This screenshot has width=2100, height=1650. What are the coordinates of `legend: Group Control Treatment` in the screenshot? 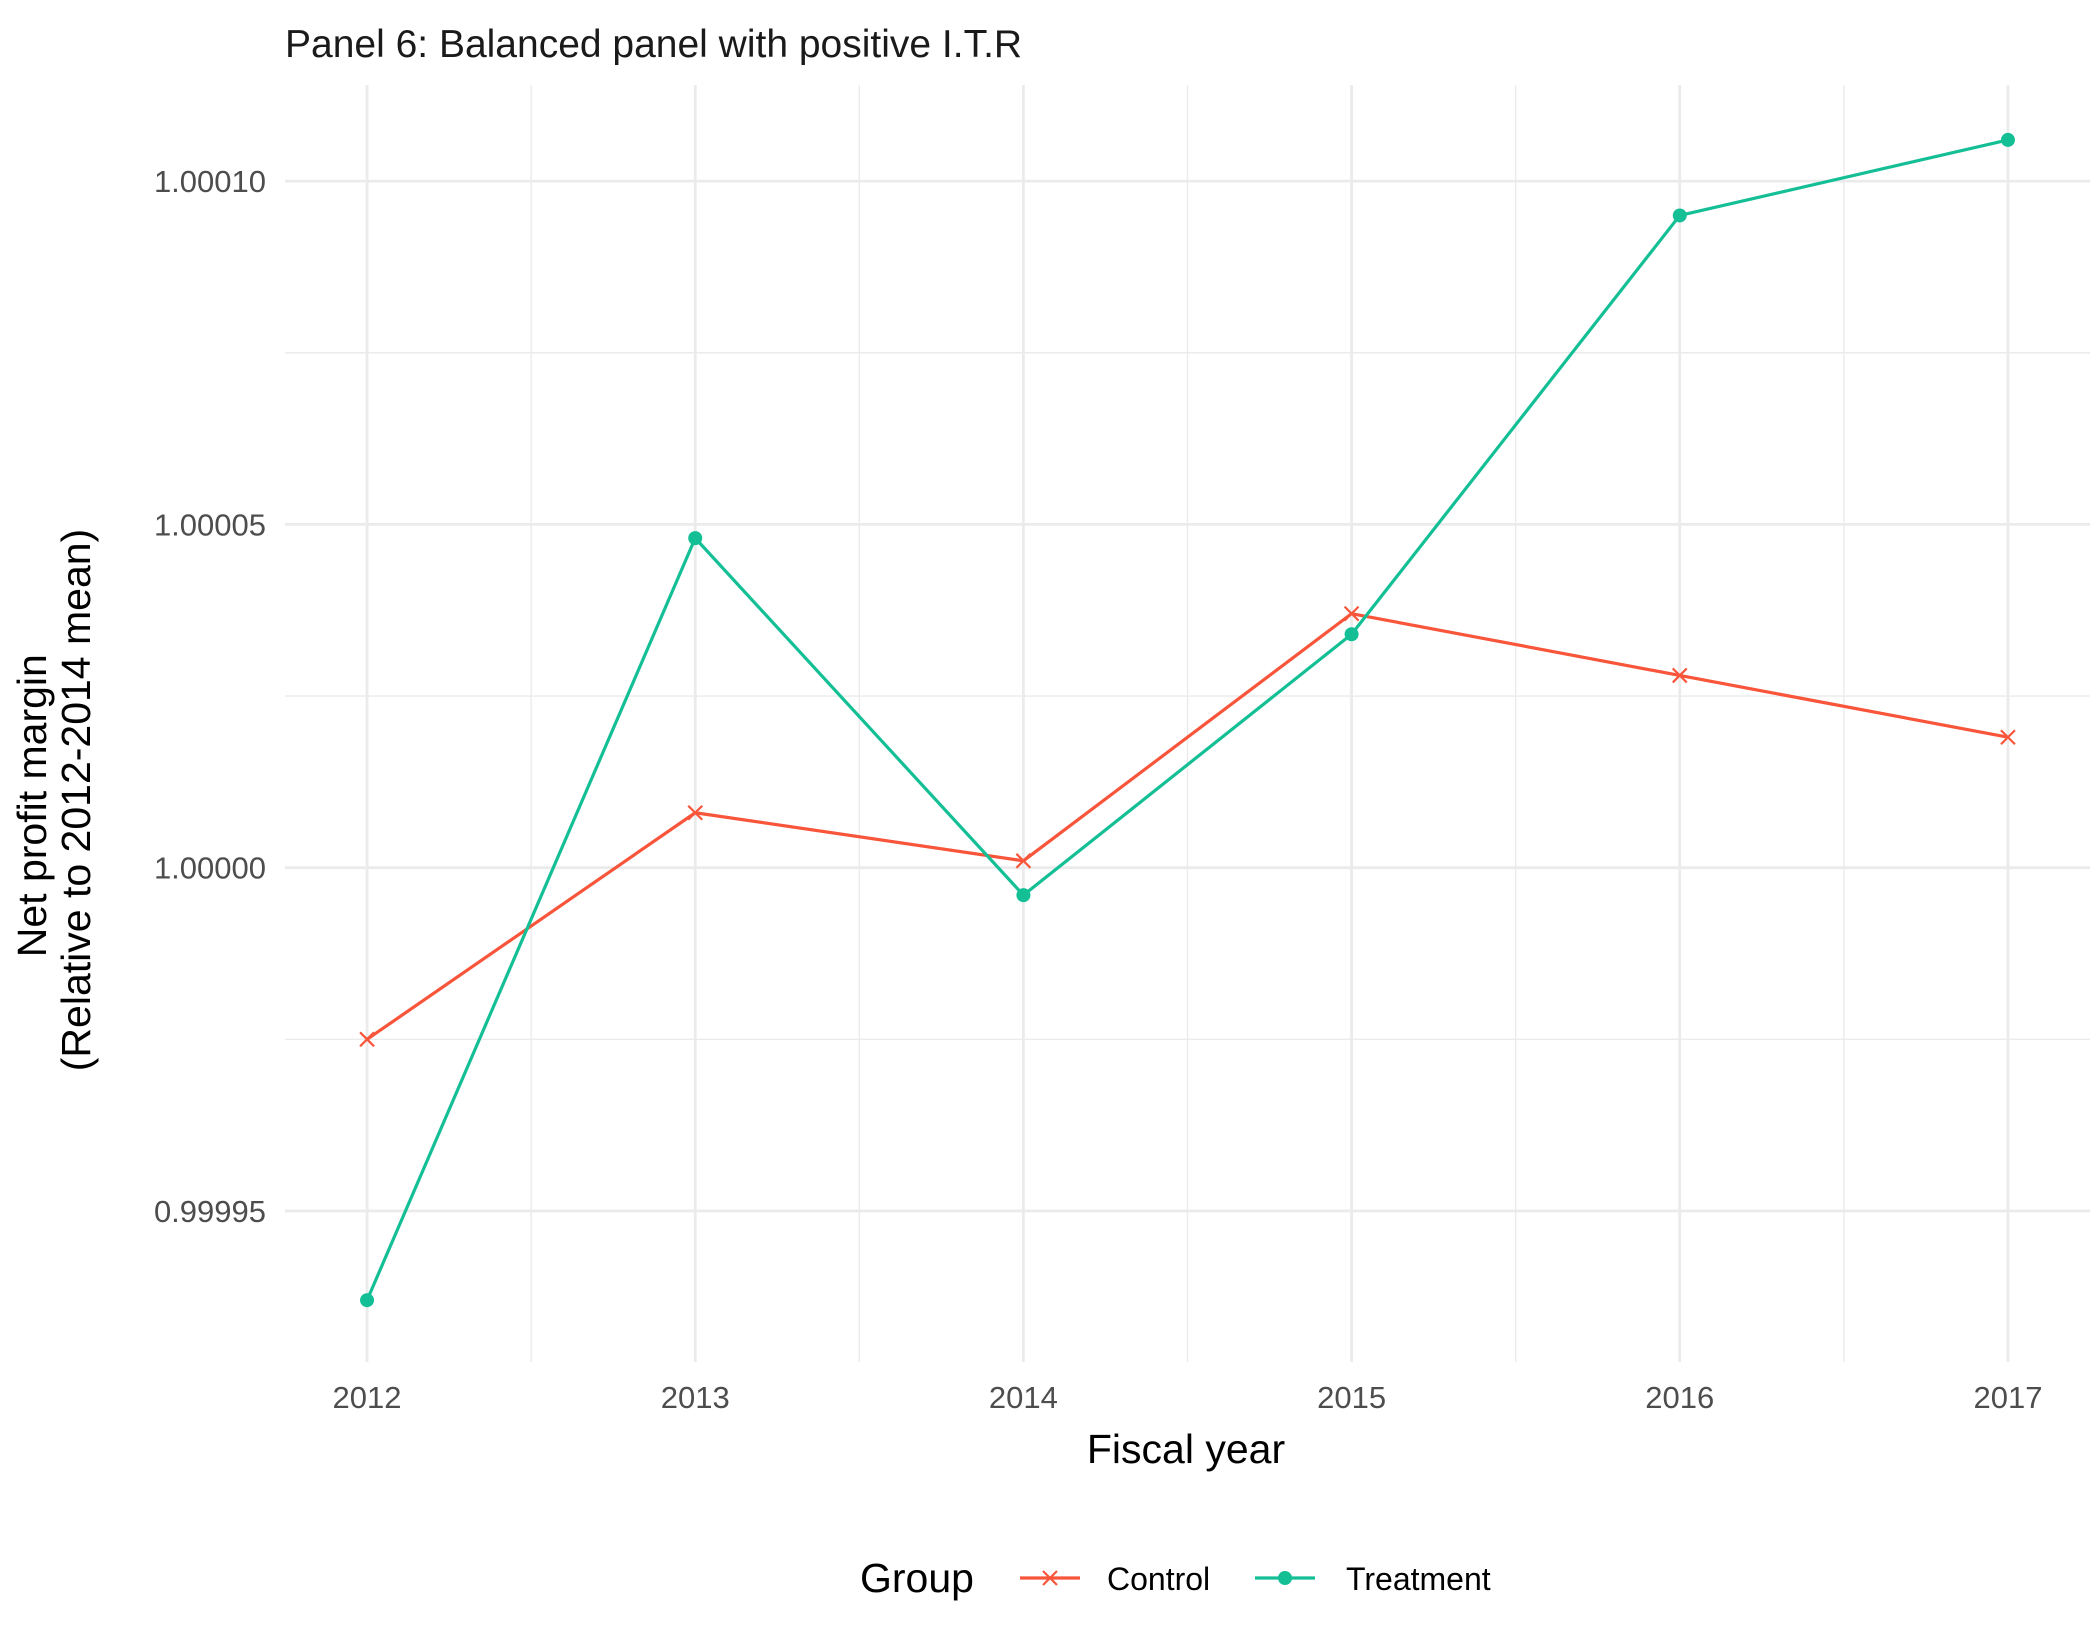 It's located at (1175, 1578).